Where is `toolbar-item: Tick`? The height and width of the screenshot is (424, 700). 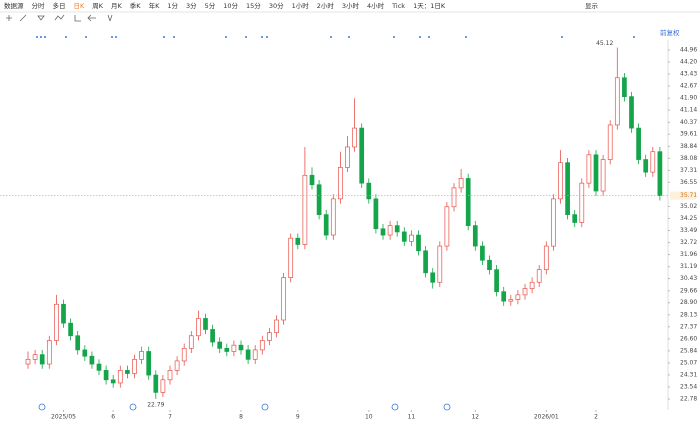 toolbar-item: Tick is located at coordinates (398, 6).